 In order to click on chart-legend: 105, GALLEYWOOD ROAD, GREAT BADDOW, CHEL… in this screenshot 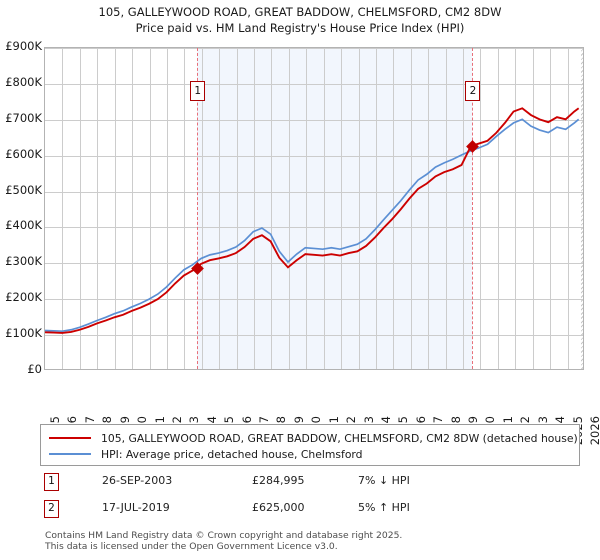, I will do `click(310, 445)`.